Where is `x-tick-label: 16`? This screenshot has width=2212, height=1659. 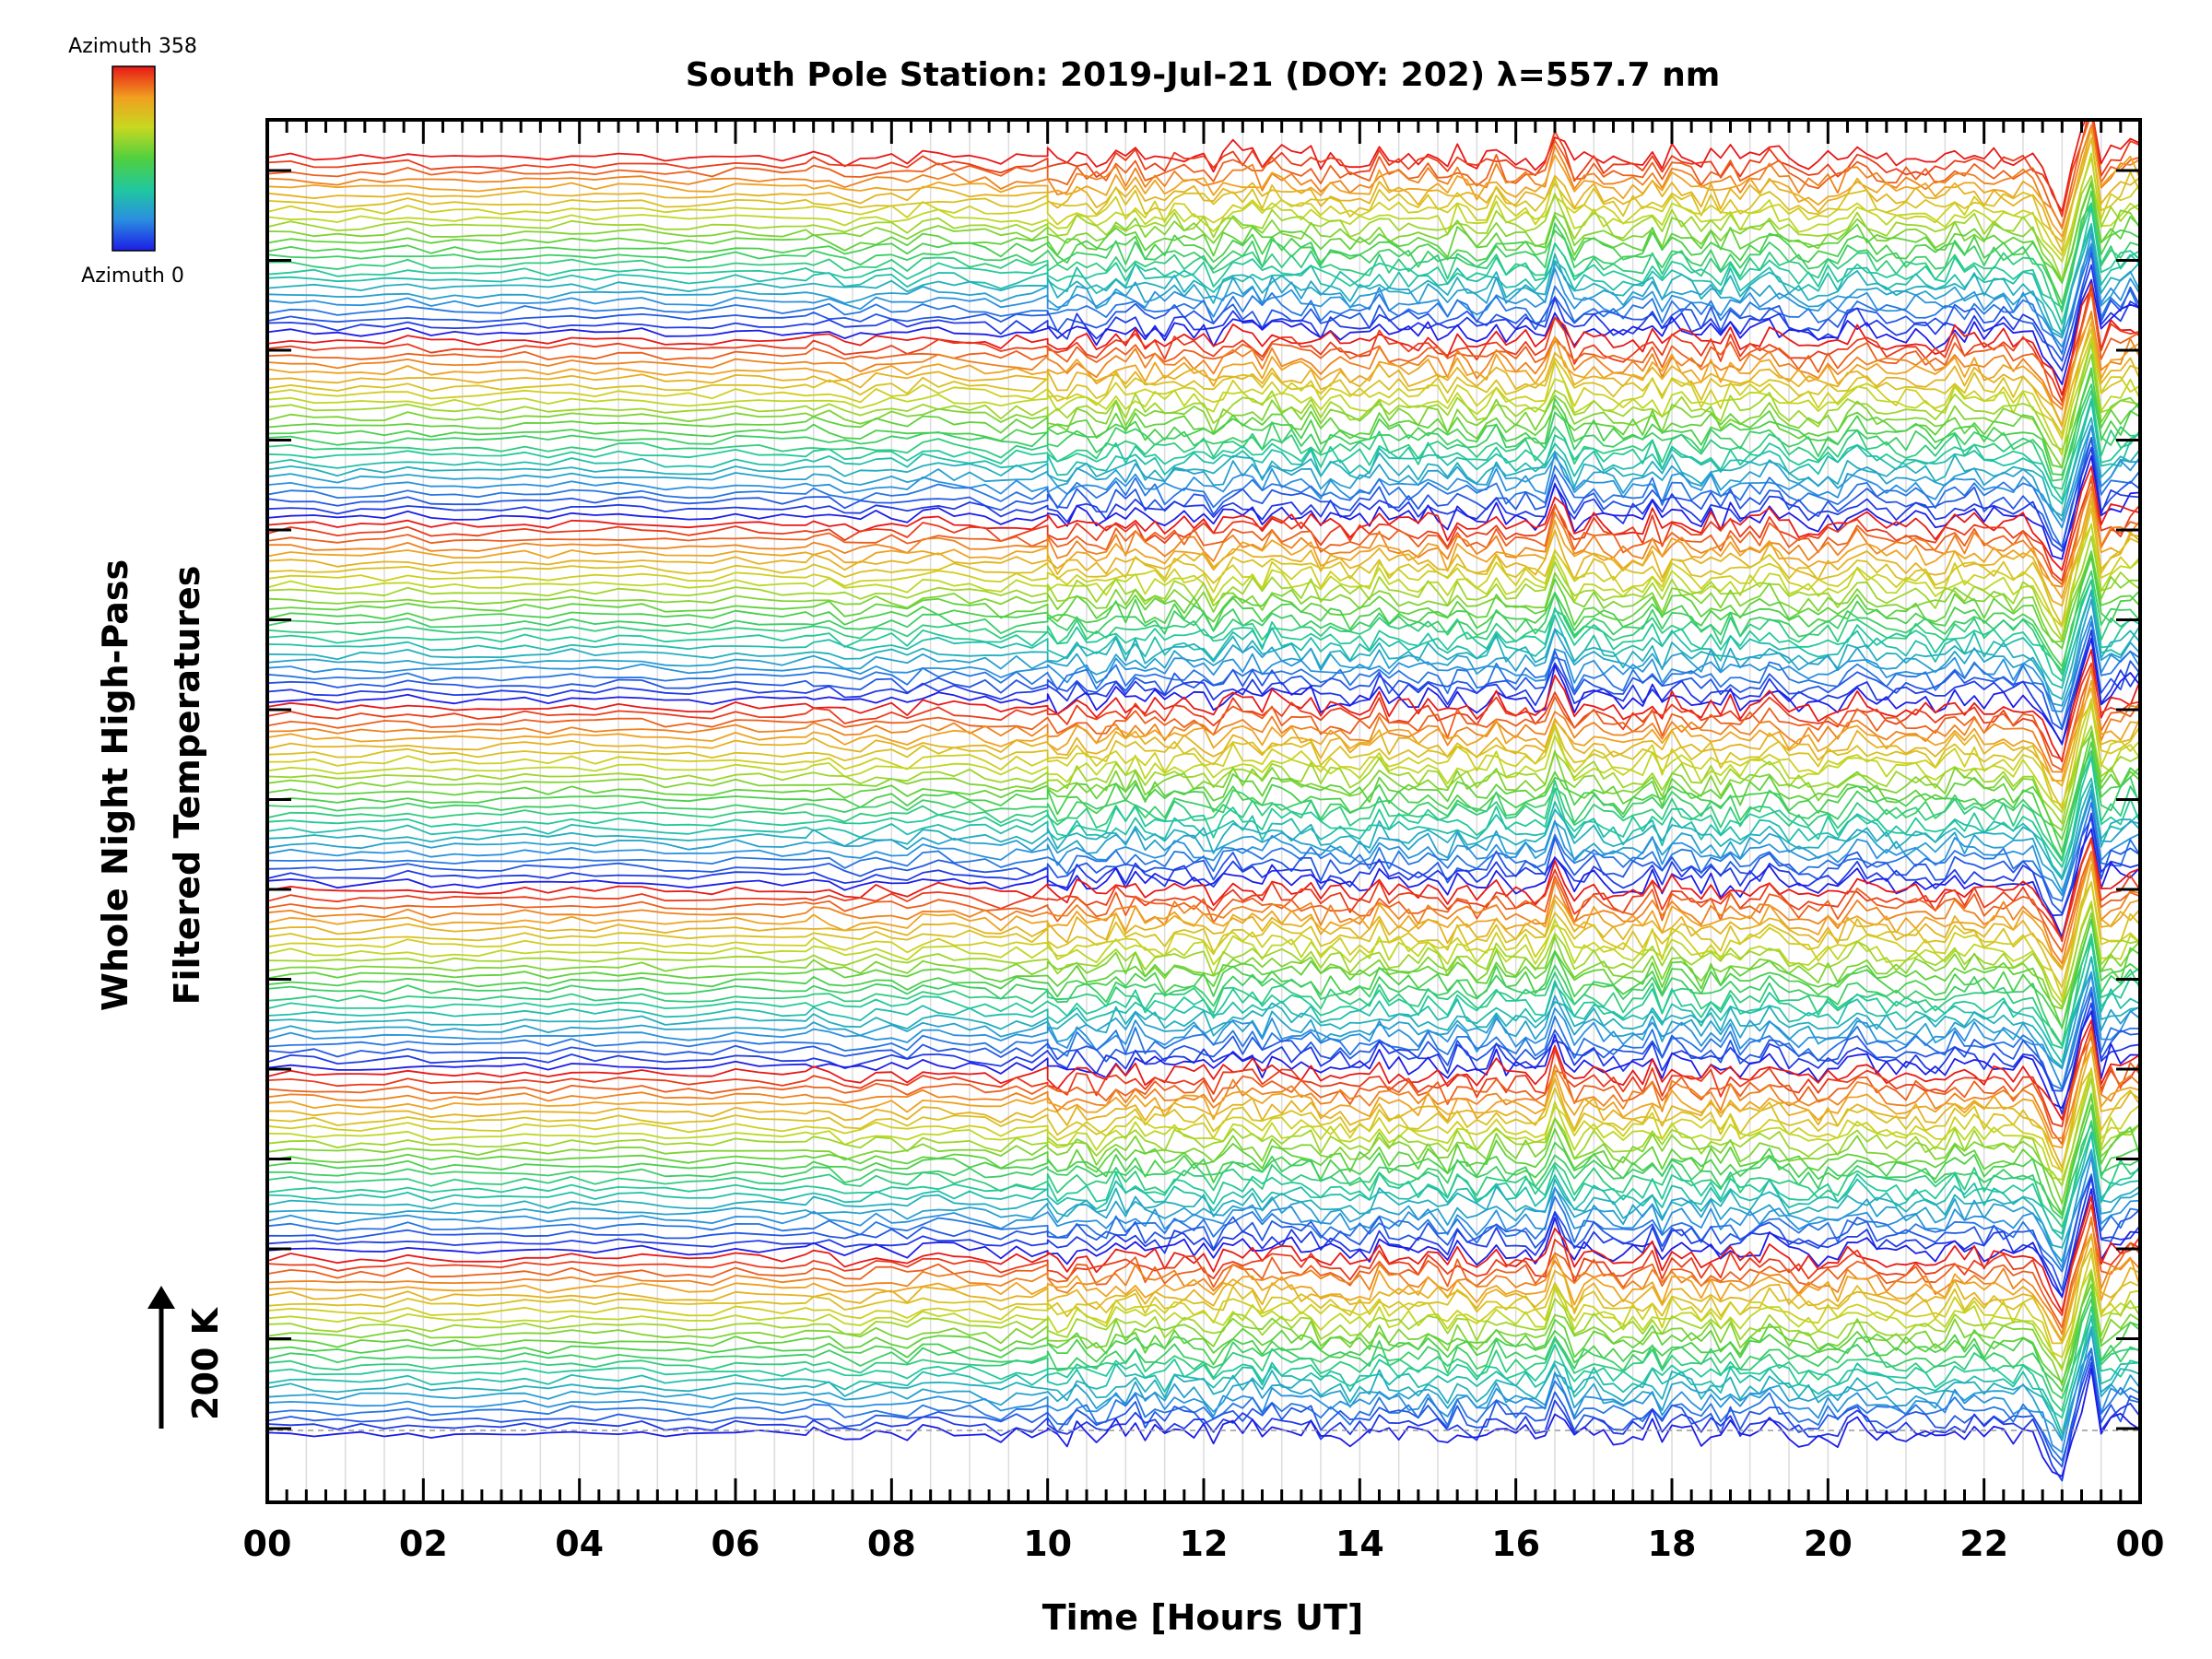 x-tick-label: 16 is located at coordinates (1515, 1544).